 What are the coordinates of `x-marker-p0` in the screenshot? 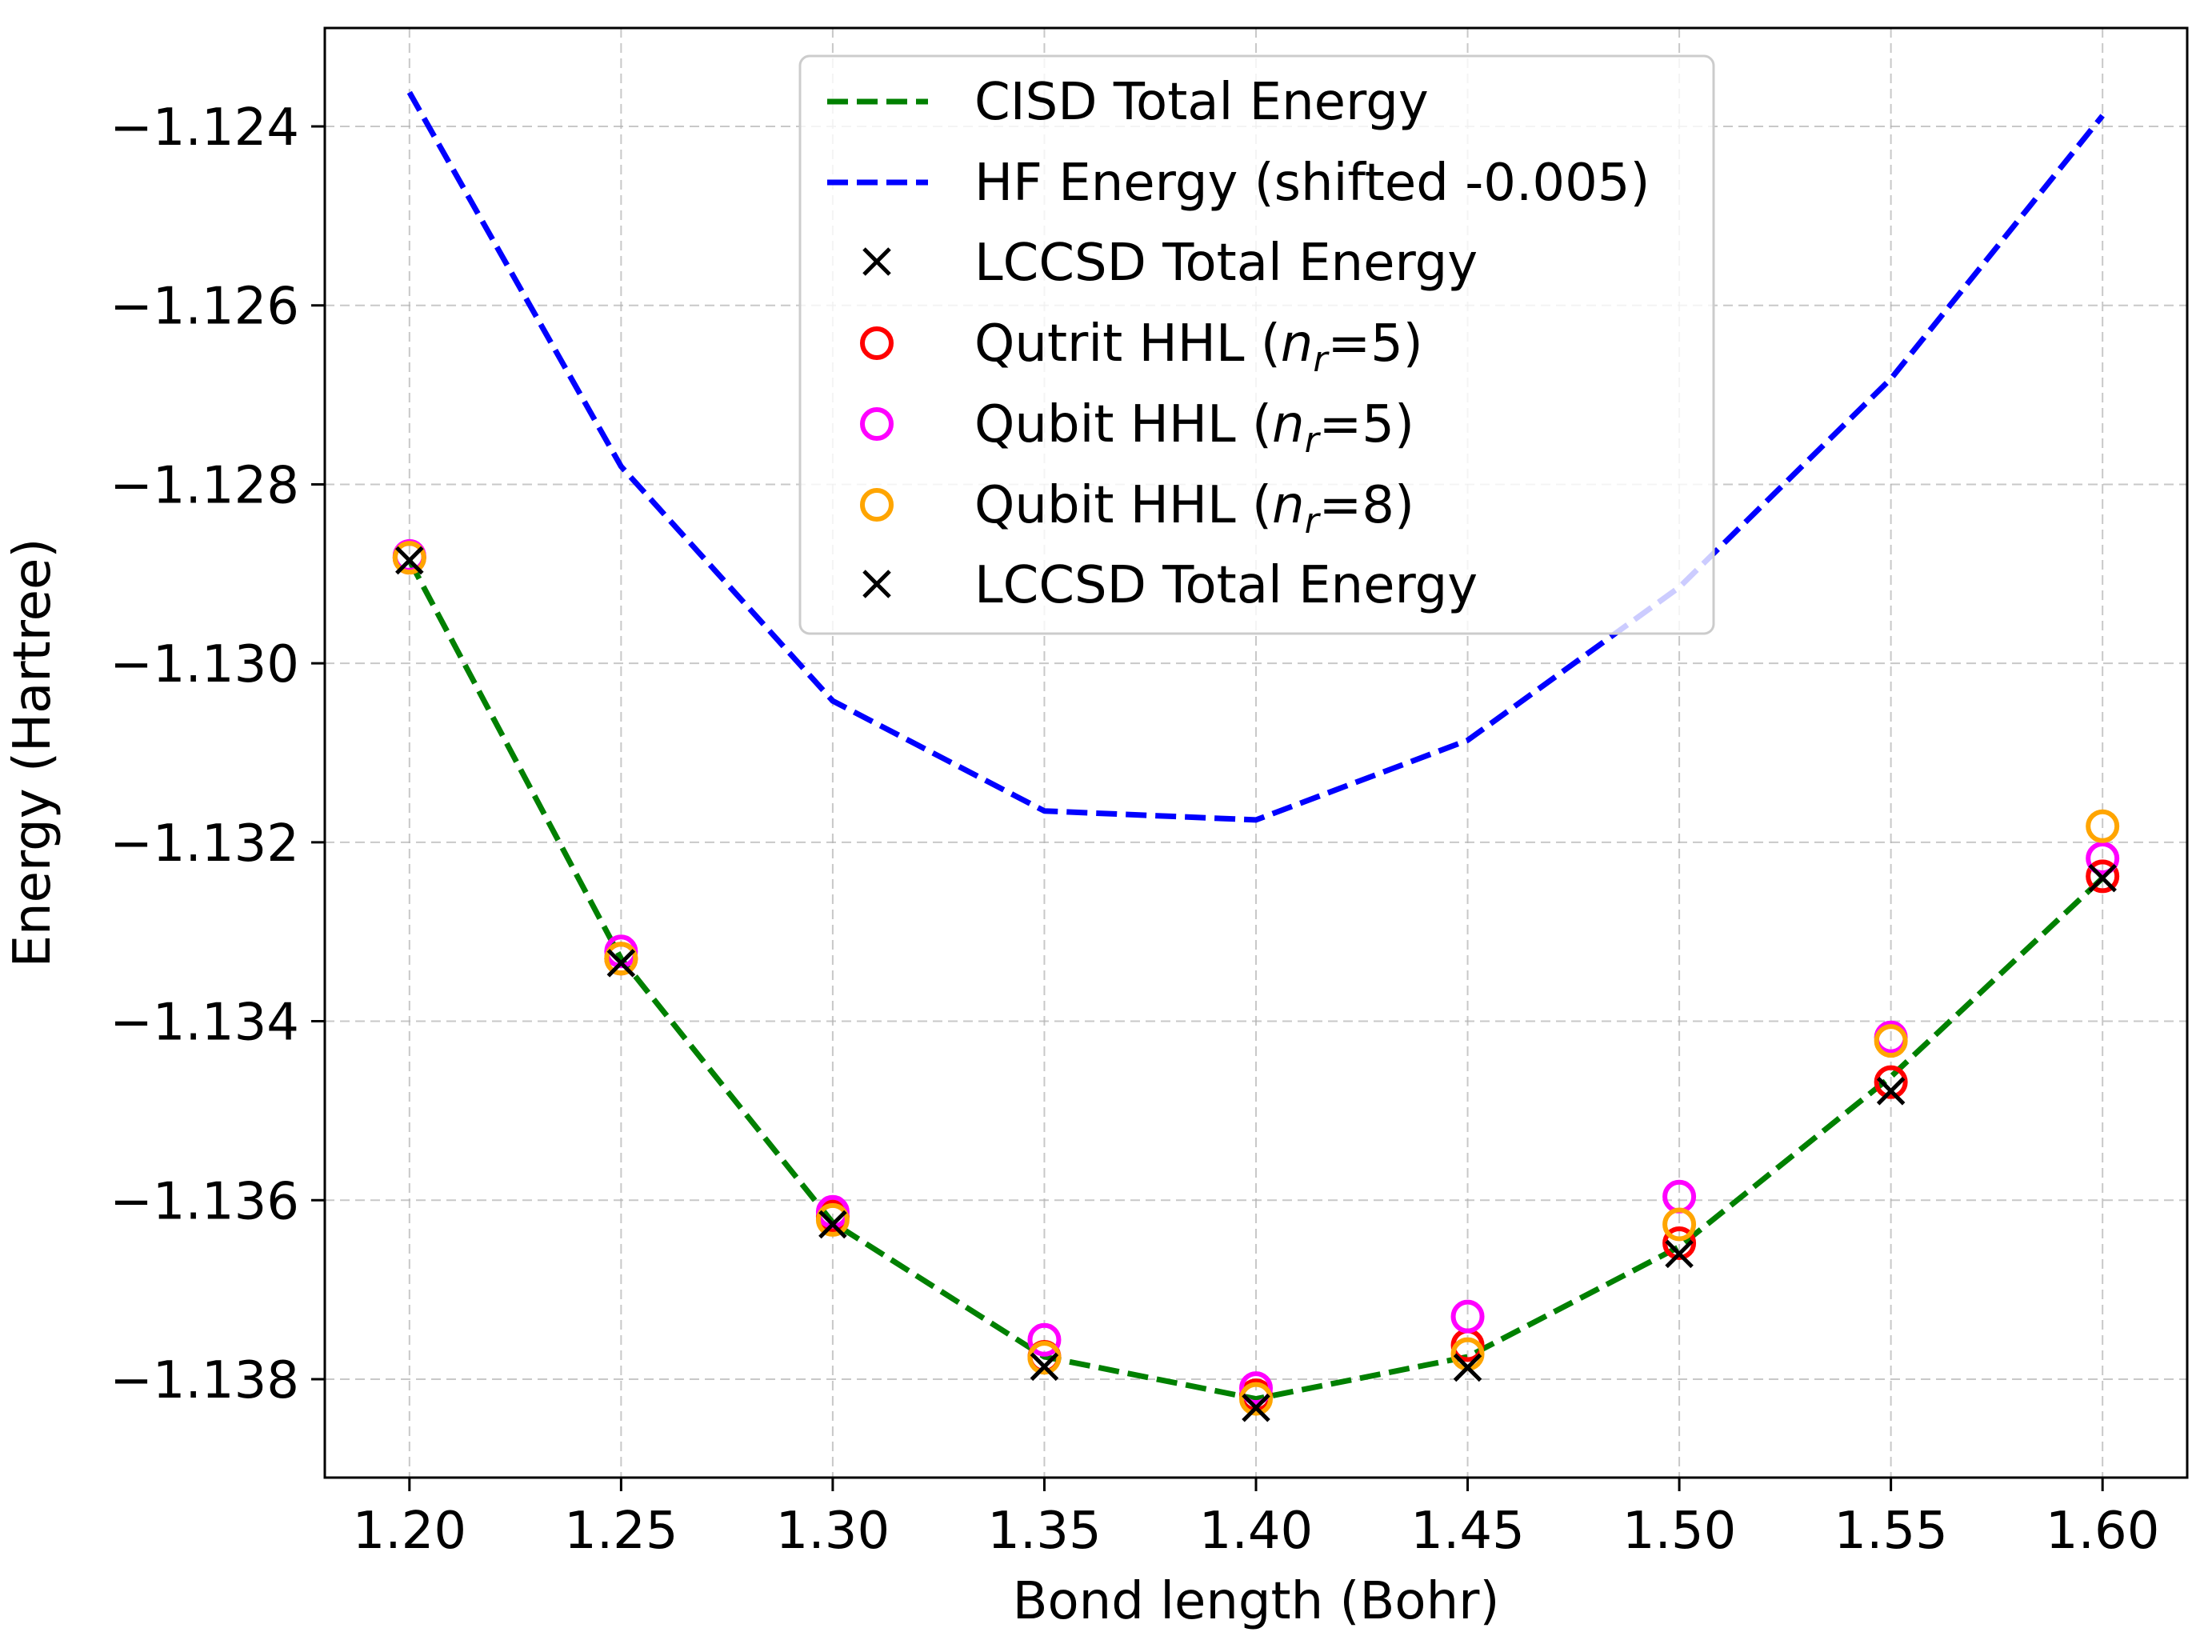 It's located at (409, 560).